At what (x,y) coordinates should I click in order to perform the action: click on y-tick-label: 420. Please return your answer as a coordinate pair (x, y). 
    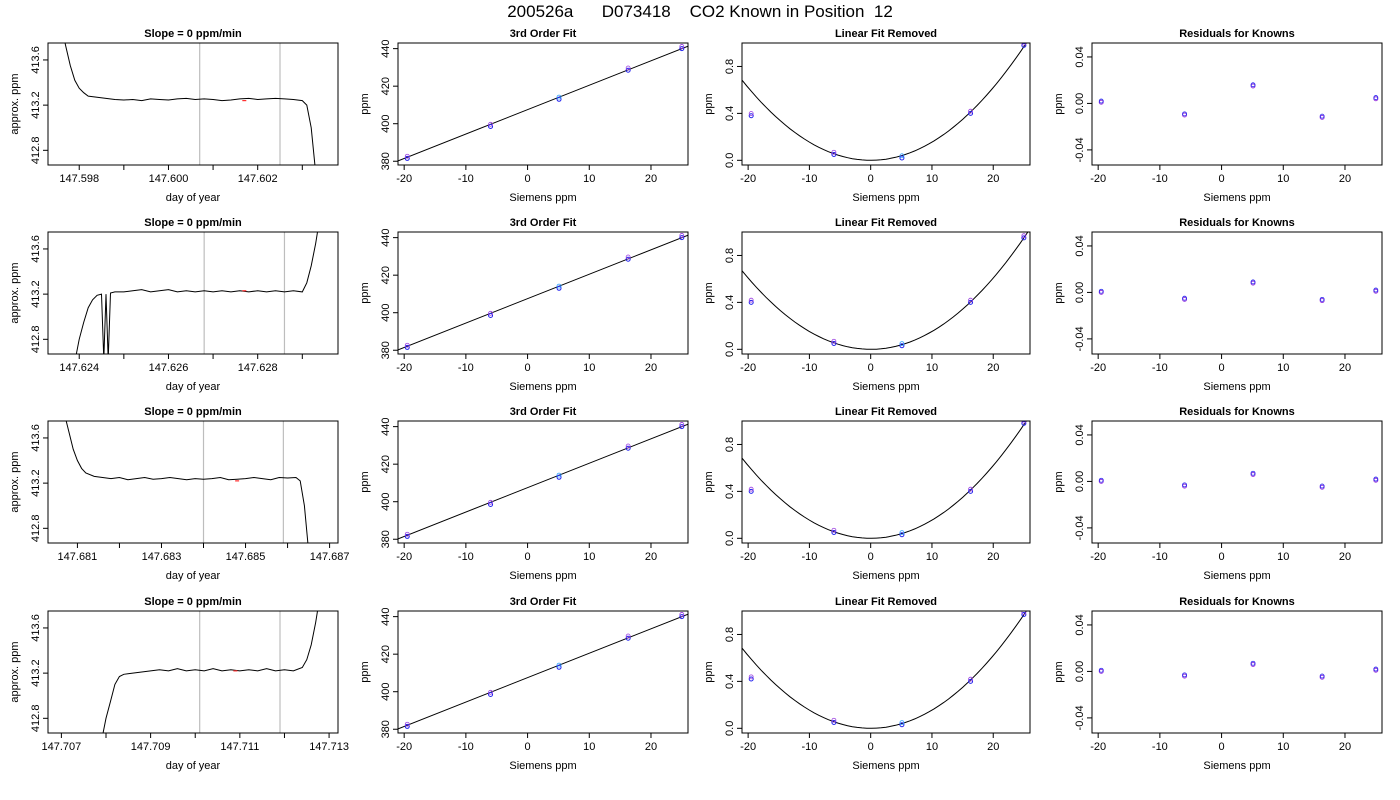
    Looking at the image, I should click on (386, 654).